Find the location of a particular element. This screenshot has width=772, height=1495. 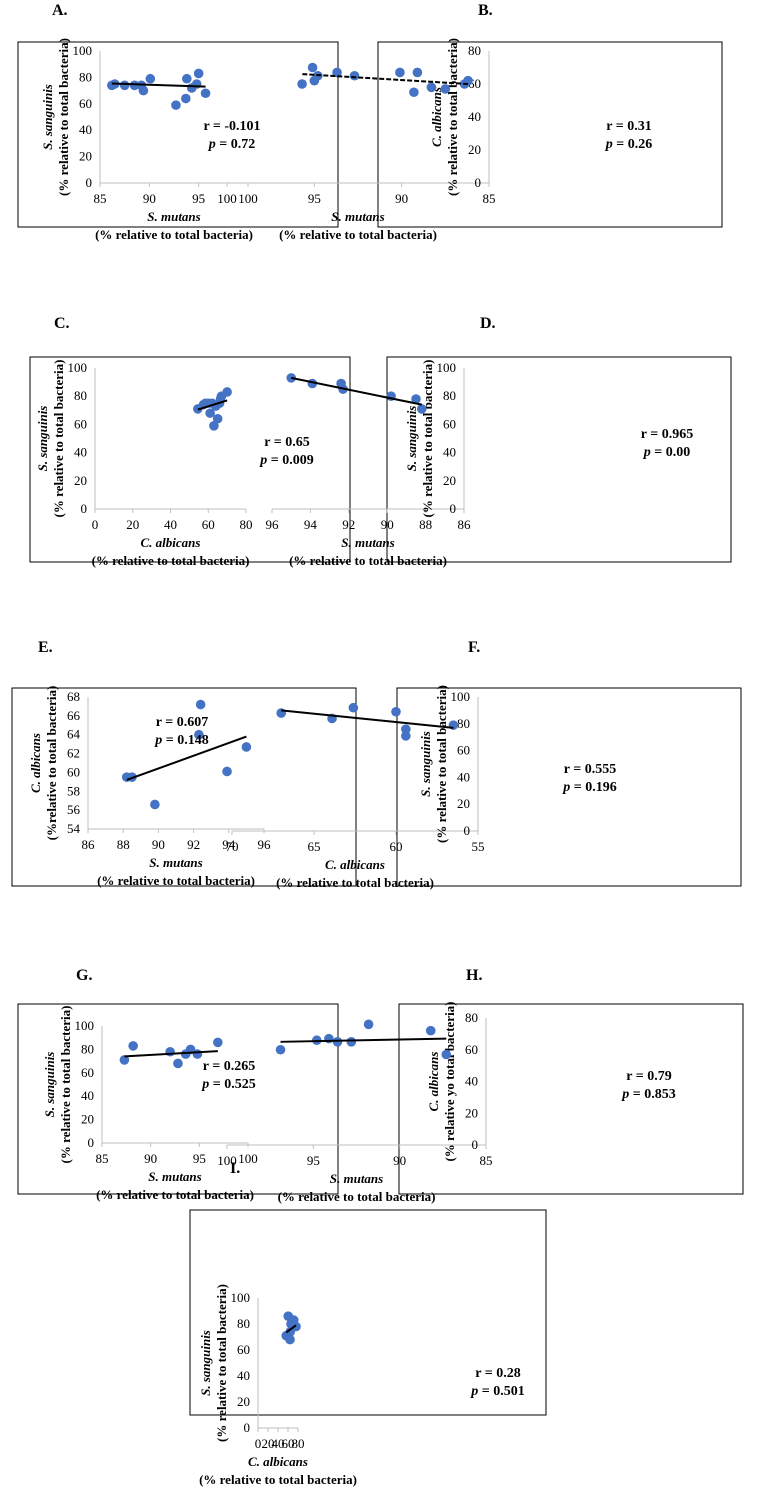

p-value: = 0.853 is located at coordinates (652, 1094).